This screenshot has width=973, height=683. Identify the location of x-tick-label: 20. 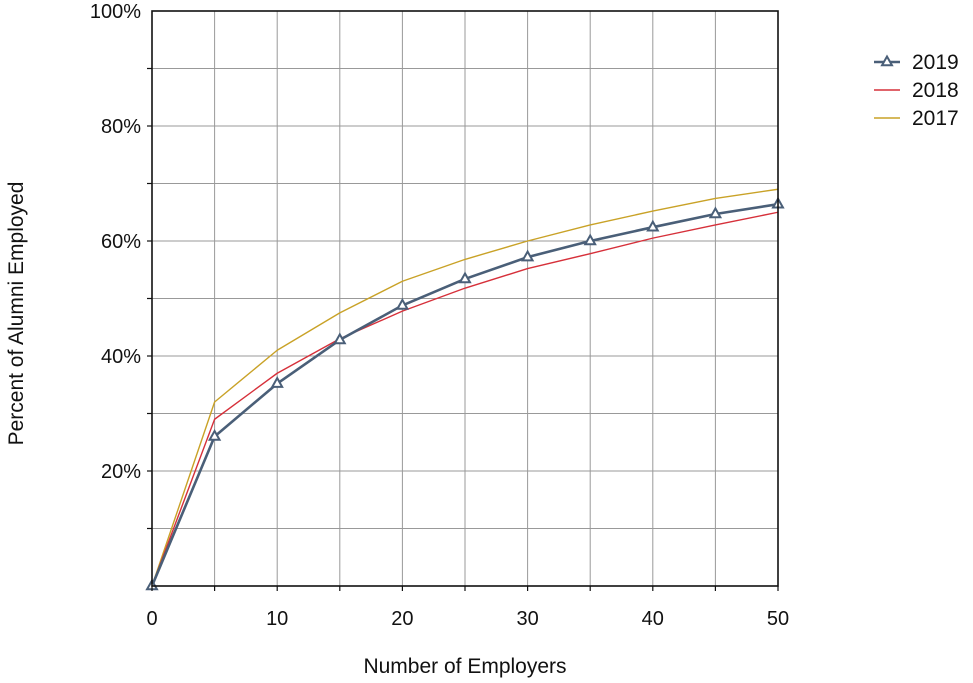
(402, 619).